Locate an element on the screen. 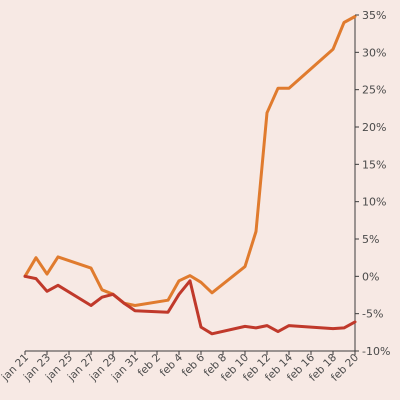 The width and height of the screenshot is (400, 400). x-tick-label: feb 6 is located at coordinates (194, 365).